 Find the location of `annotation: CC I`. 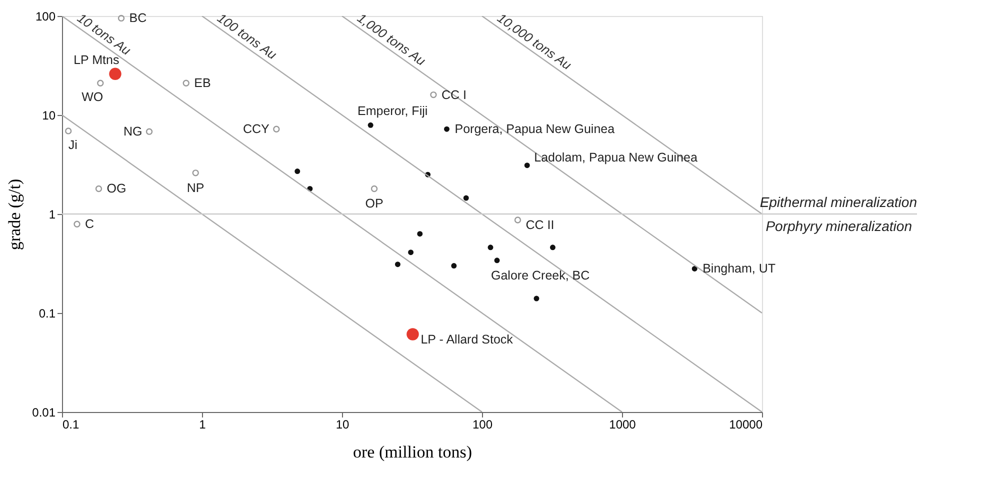

annotation: CC I is located at coordinates (453, 95).